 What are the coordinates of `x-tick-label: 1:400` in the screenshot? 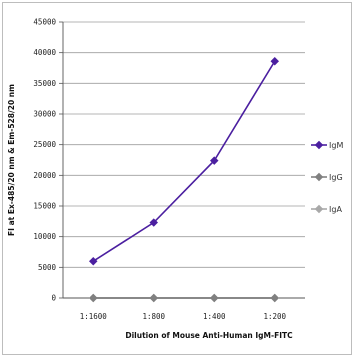 It's located at (214, 316).